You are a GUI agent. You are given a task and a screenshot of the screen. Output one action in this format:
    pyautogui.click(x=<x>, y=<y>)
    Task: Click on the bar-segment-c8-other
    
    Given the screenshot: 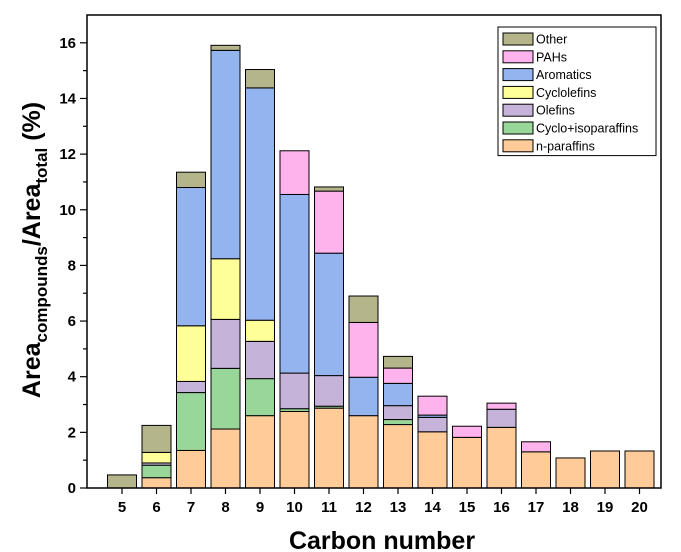 What is the action you would take?
    pyautogui.click(x=225, y=47)
    